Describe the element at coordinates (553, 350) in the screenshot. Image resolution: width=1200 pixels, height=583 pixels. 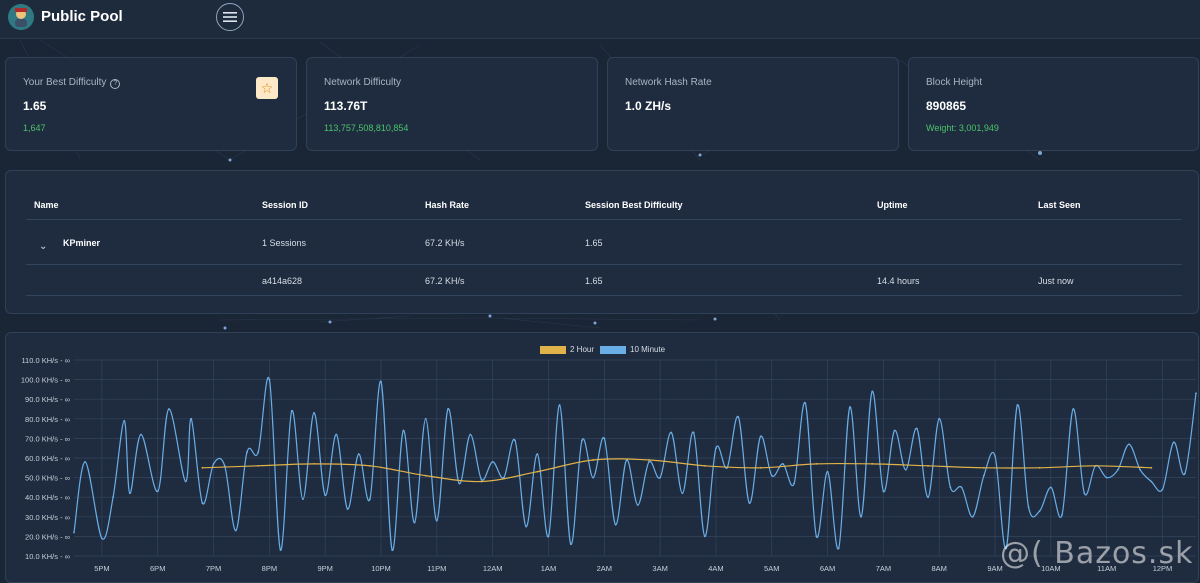
I see `legend-swatch-2h` at that location.